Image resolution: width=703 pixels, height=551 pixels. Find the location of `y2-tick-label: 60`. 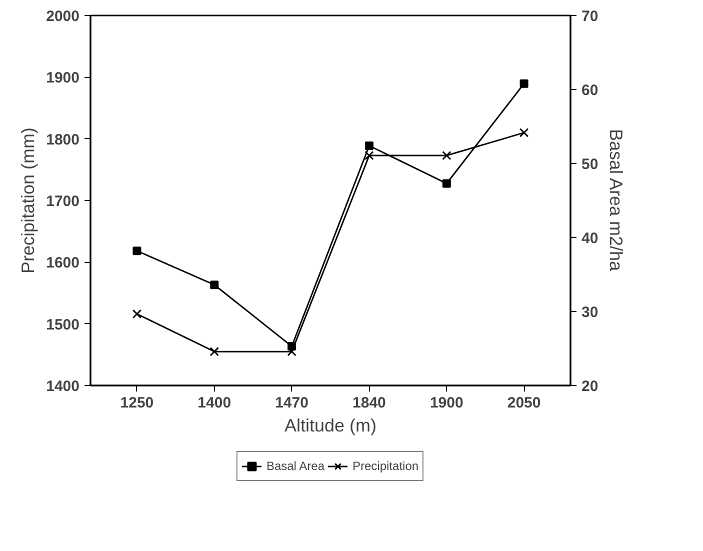

y2-tick-label: 60 is located at coordinates (590, 90).